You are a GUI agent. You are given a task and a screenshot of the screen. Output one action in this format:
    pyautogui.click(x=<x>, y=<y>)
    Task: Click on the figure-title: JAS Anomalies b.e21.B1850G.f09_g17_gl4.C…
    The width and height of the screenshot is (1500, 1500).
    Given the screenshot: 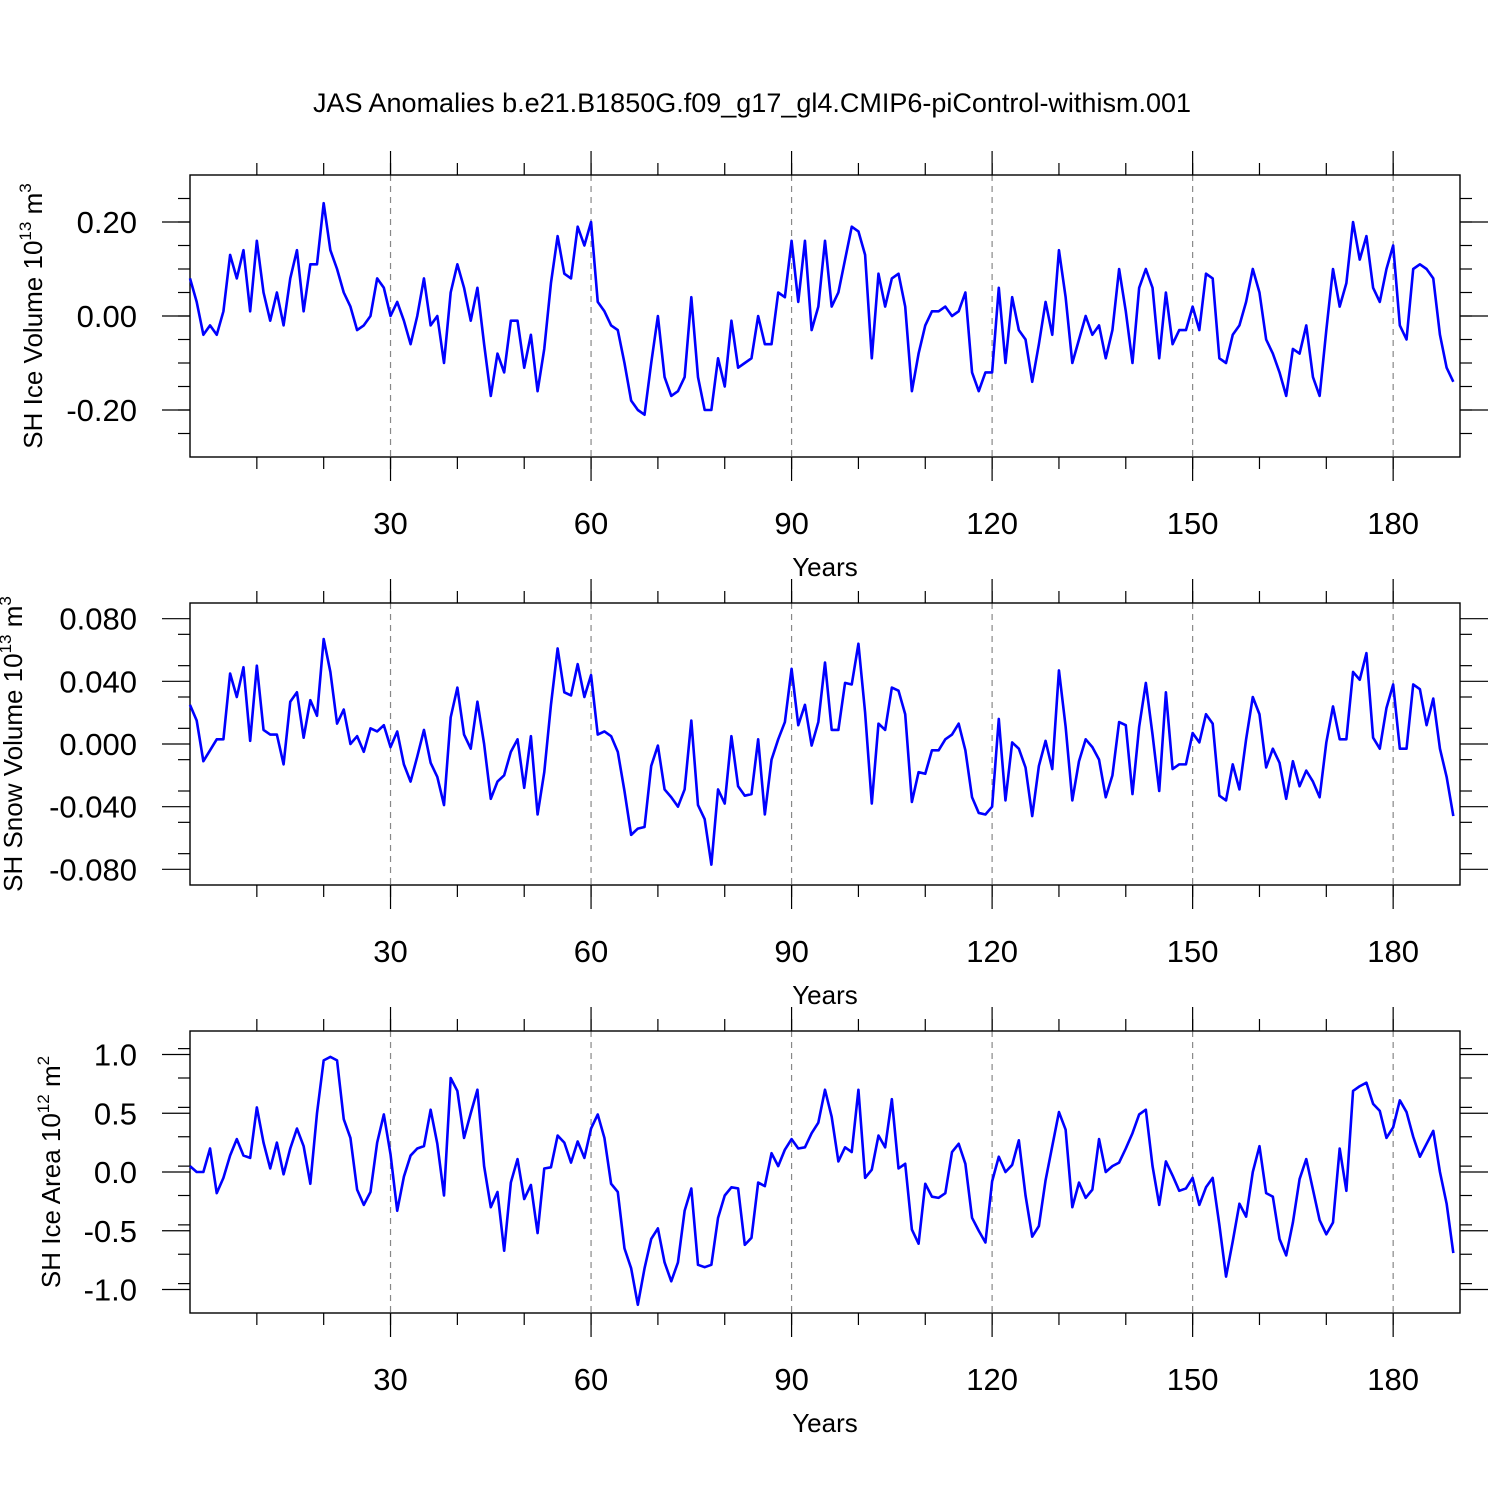 What is the action you would take?
    pyautogui.click(x=752, y=103)
    